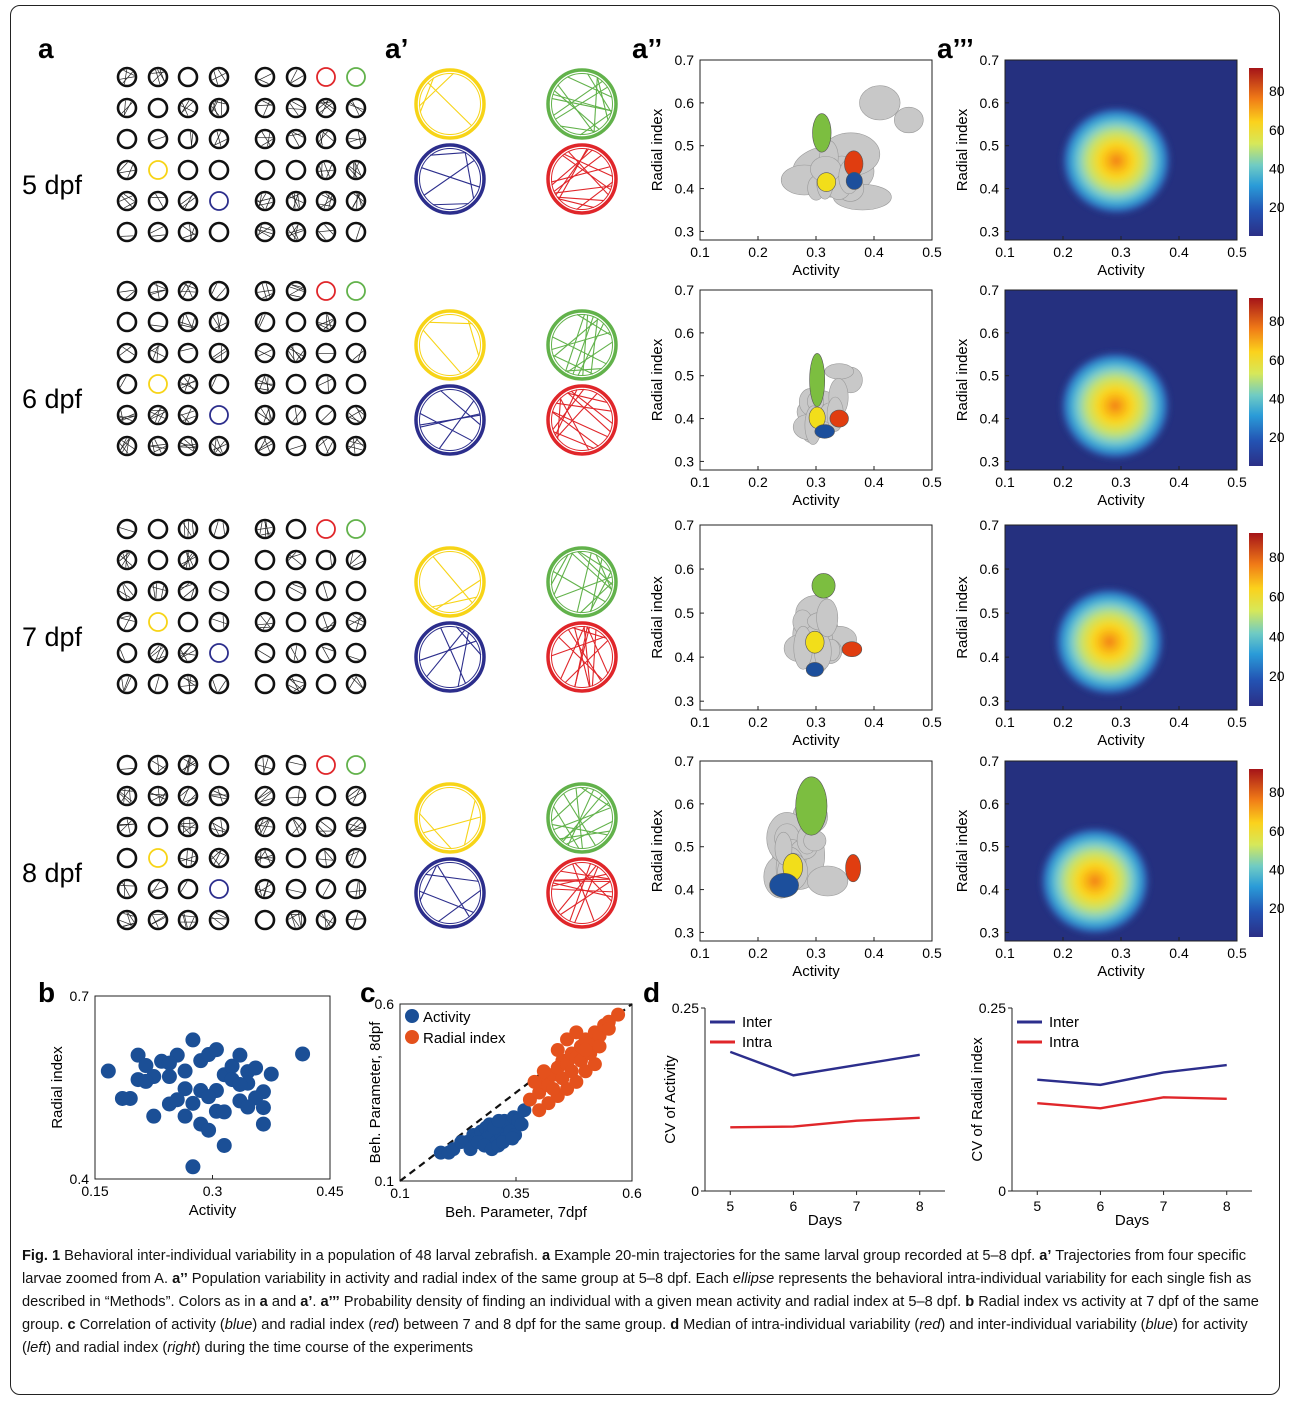 The width and height of the screenshot is (1295, 1410). Describe the element at coordinates (816, 971) in the screenshot. I see `x-axis-label: Activity` at that location.